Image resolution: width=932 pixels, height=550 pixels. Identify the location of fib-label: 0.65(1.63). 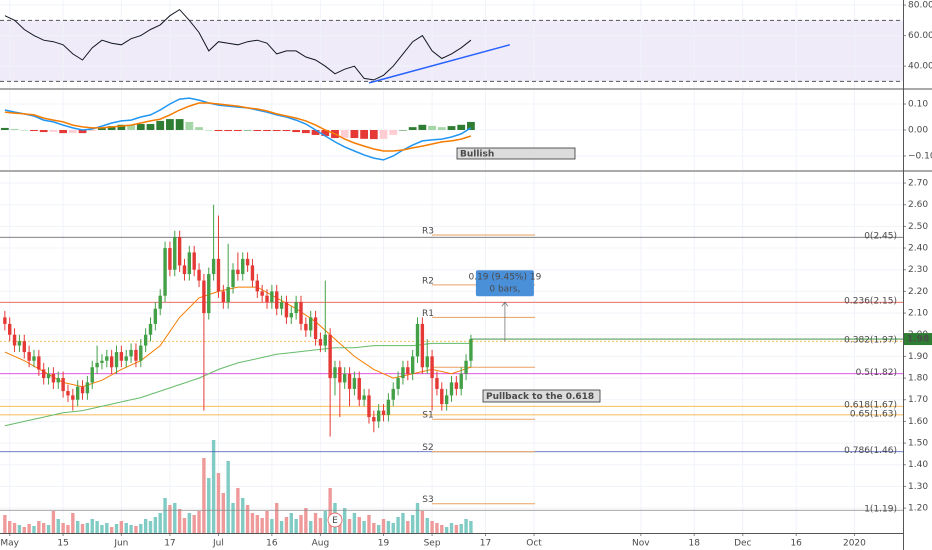
(873, 414).